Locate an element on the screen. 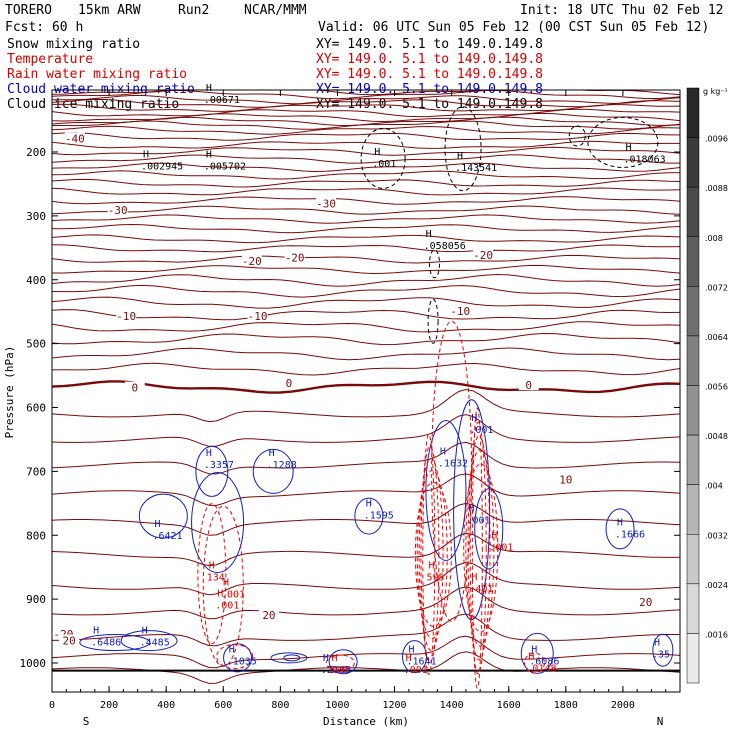  header-resolution: 15km ARW is located at coordinates (109, 10).